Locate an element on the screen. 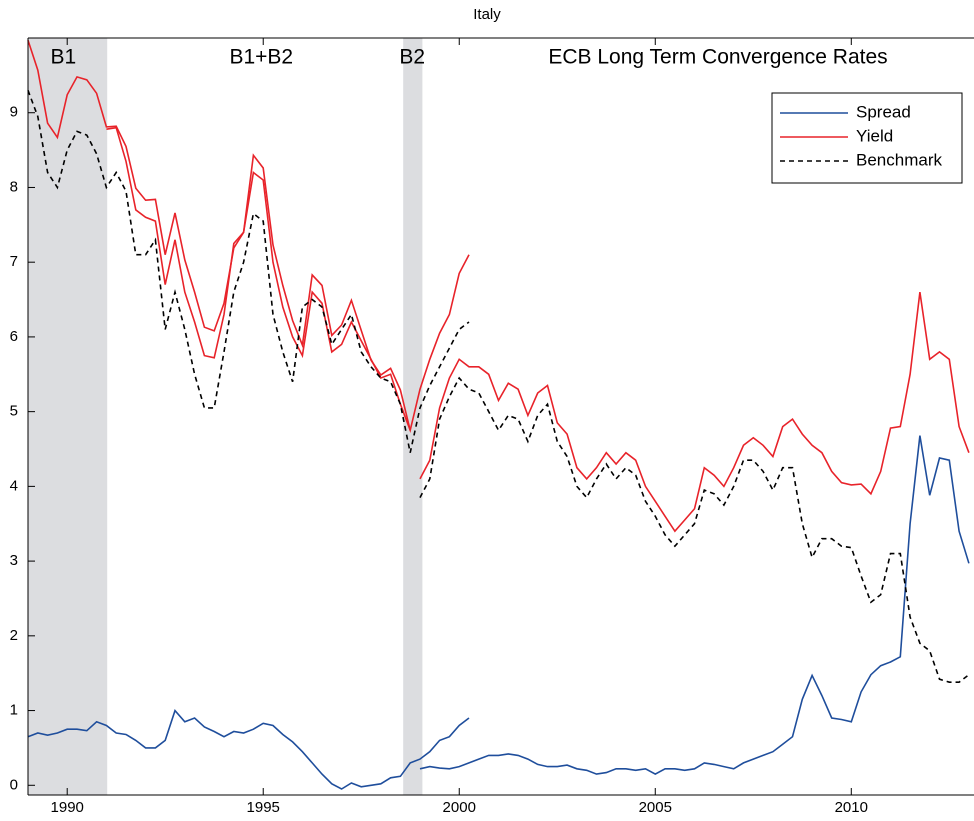  y-tick-label: 8 is located at coordinates (14, 186).